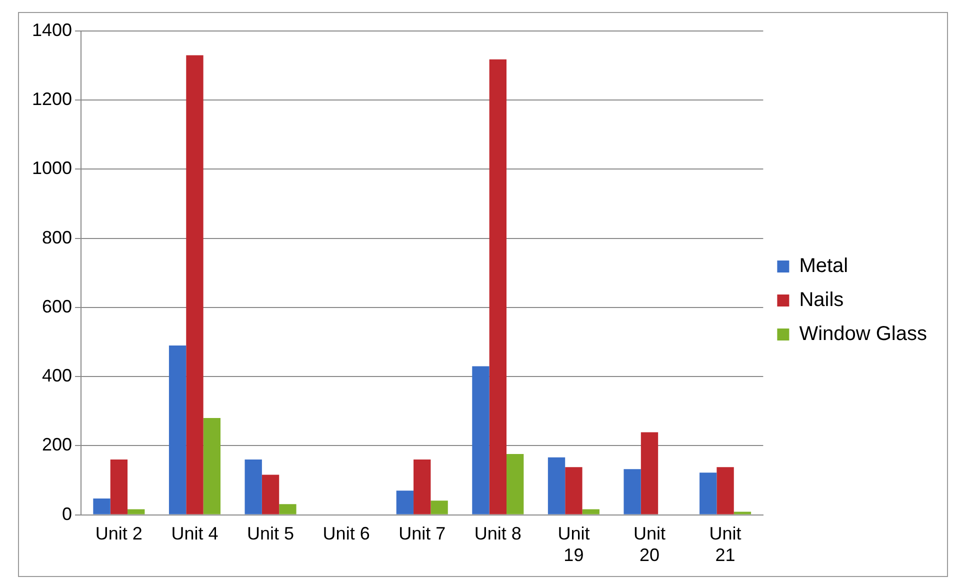 Image resolution: width=956 pixels, height=581 pixels. What do you see at coordinates (823, 266) in the screenshot?
I see `legend-label: Metal` at bounding box center [823, 266].